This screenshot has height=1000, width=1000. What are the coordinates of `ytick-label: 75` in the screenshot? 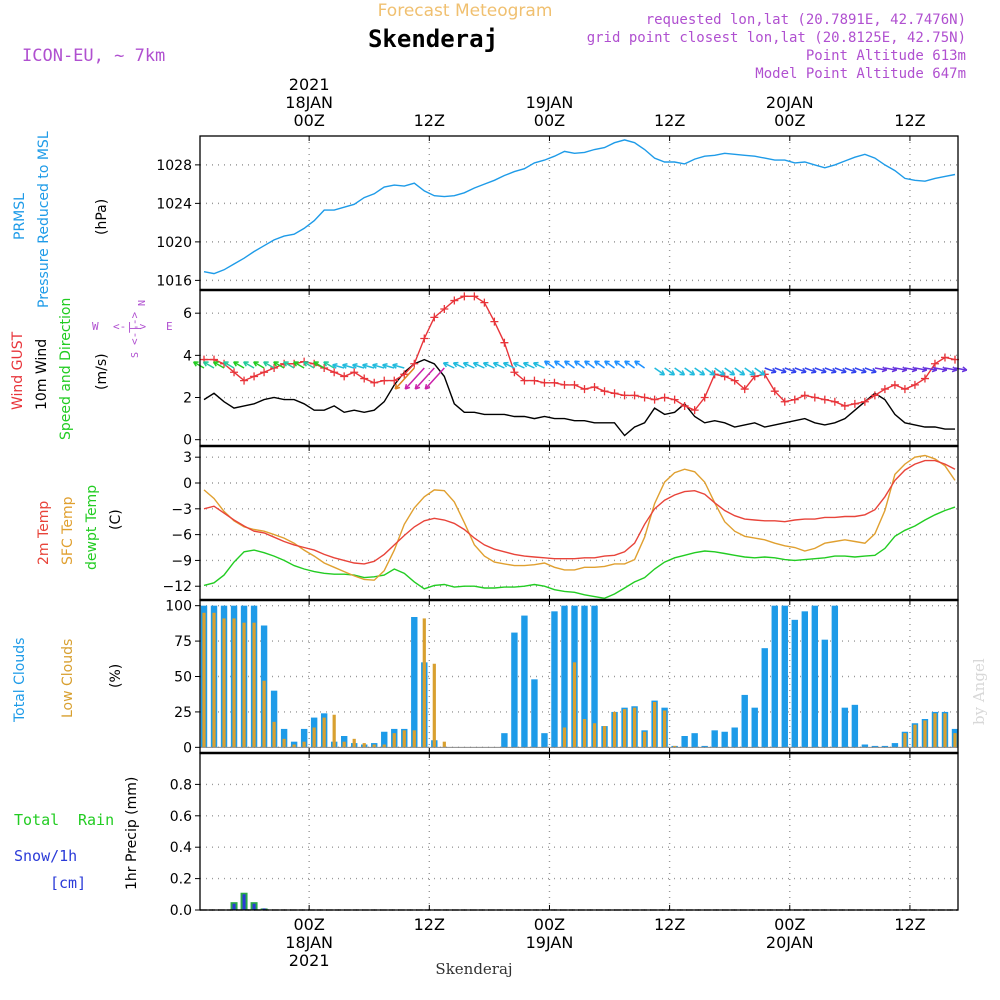 It's located at (183, 642).